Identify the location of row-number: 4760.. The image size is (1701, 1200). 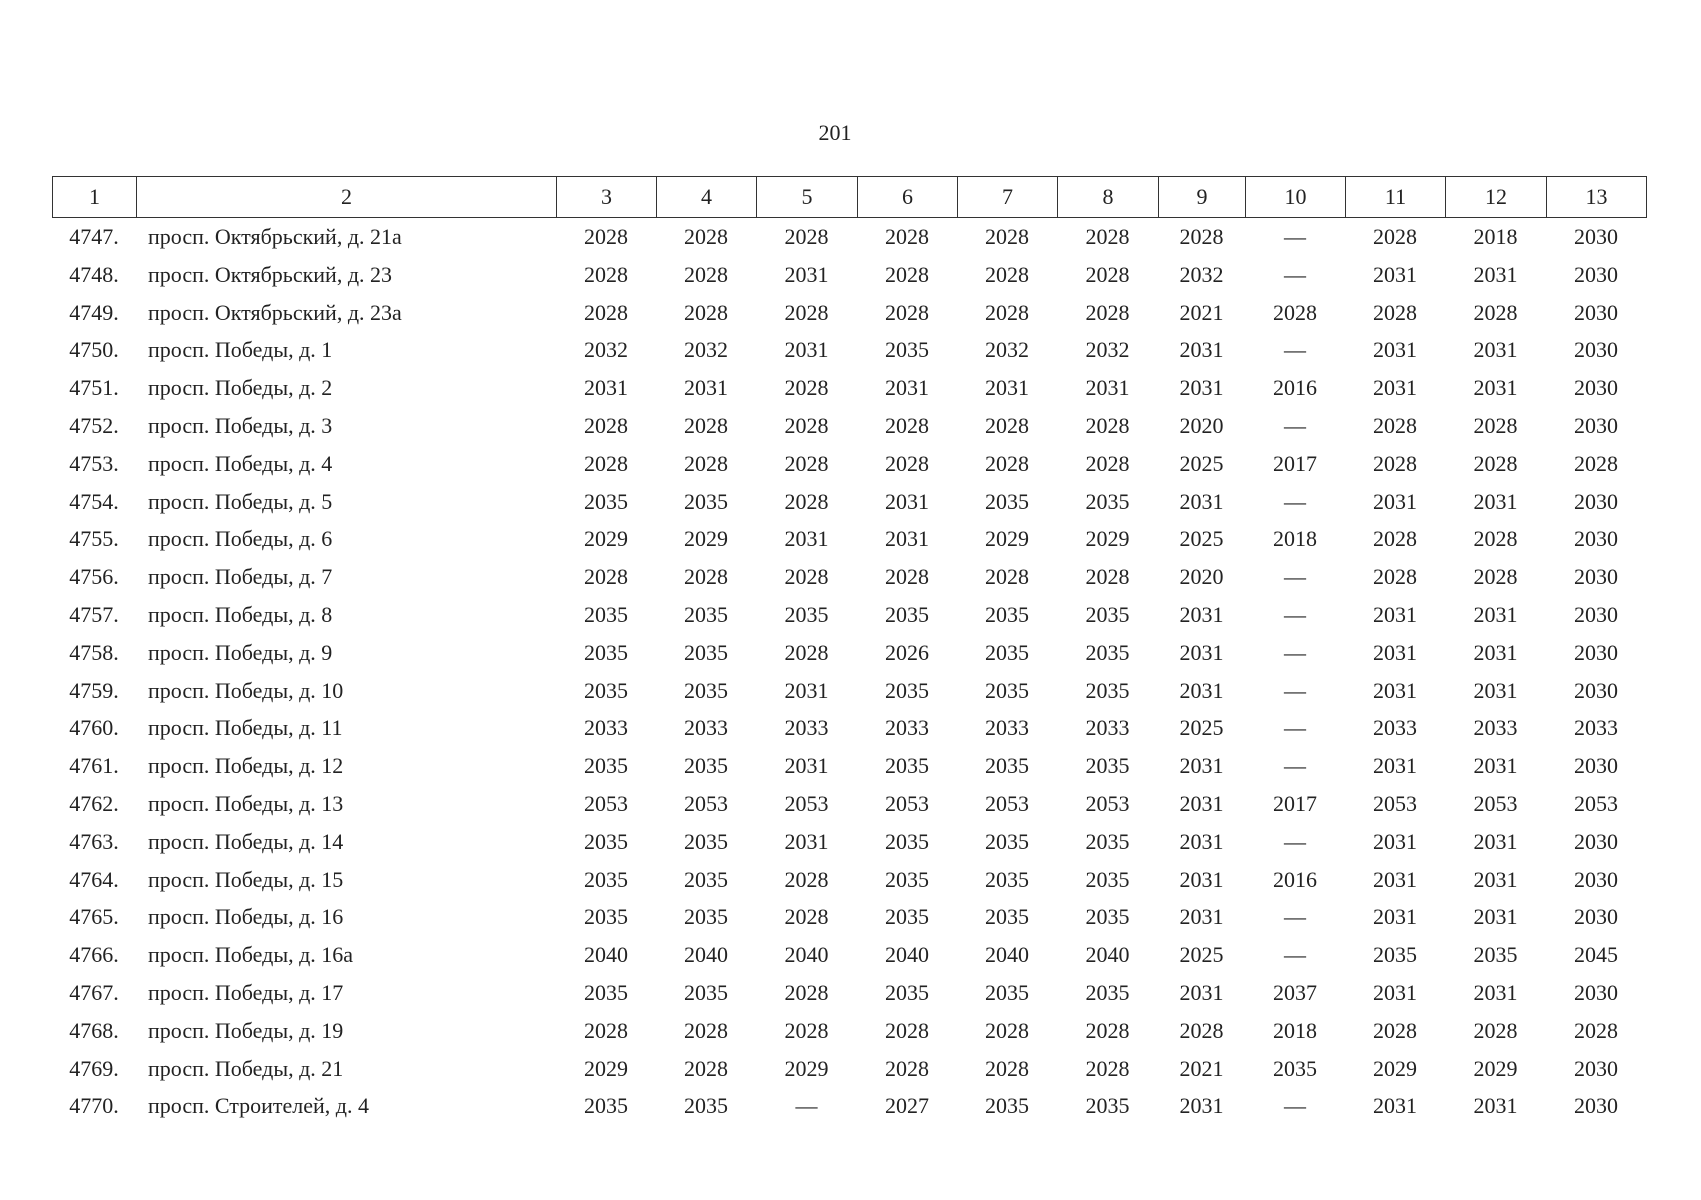
(94, 728).